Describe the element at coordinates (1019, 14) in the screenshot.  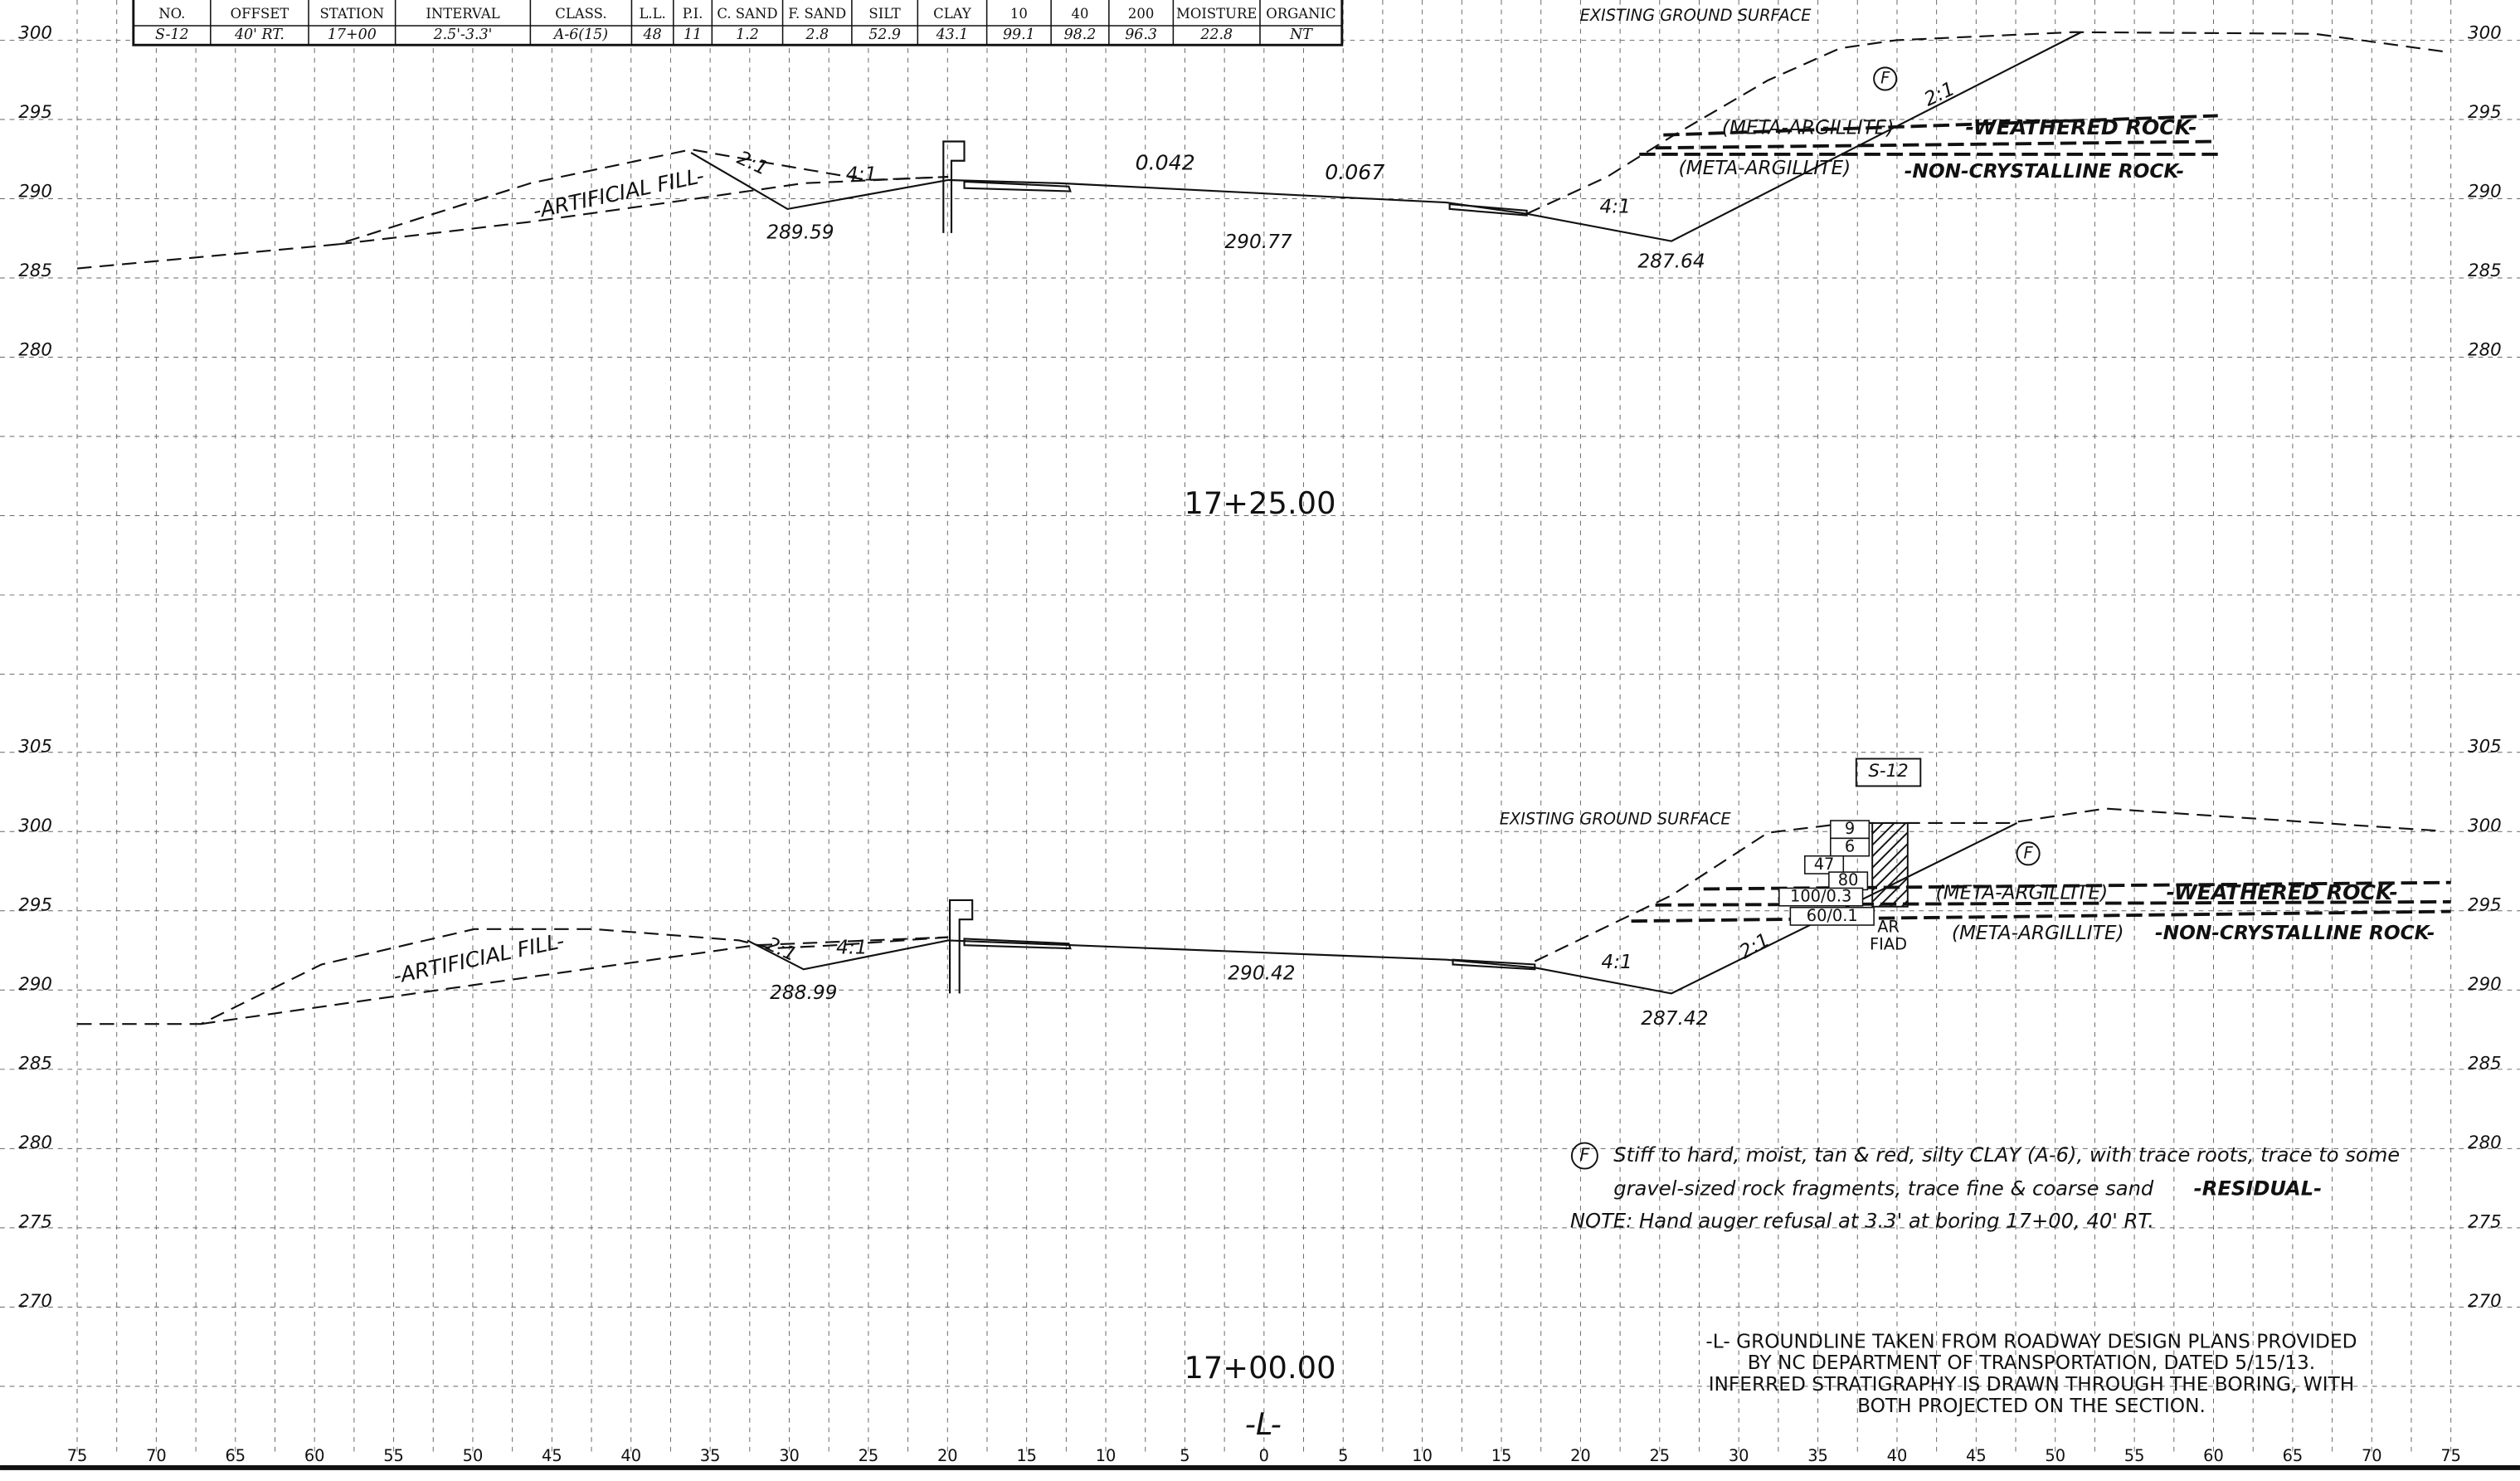
I see `table-header: 10` at that location.